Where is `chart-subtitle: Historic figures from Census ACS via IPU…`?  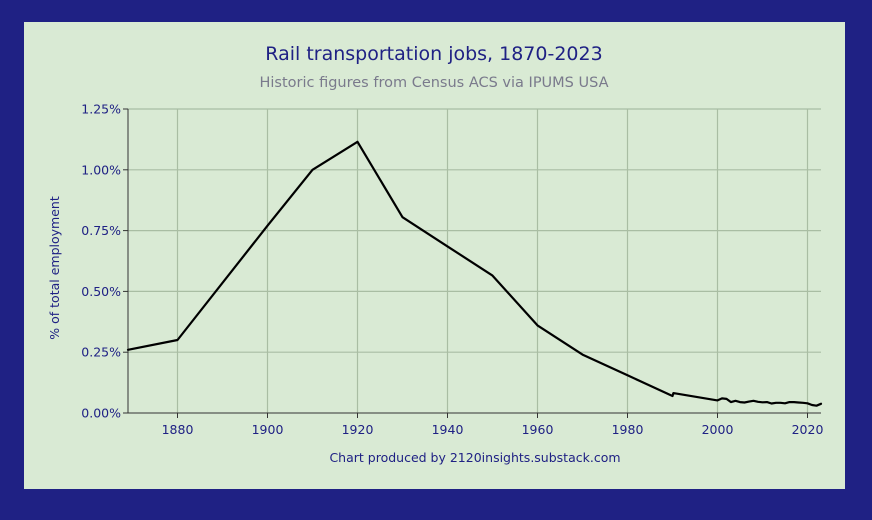 chart-subtitle: Historic figures from Census ACS via IPU… is located at coordinates (433, 83).